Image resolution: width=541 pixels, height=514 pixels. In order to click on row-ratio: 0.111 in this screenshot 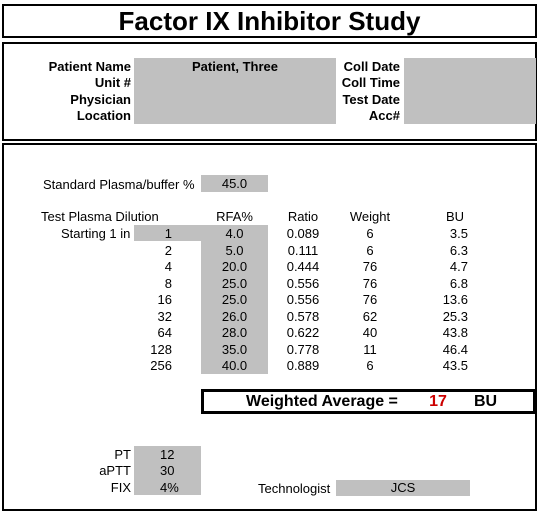, I will do `click(303, 250)`.